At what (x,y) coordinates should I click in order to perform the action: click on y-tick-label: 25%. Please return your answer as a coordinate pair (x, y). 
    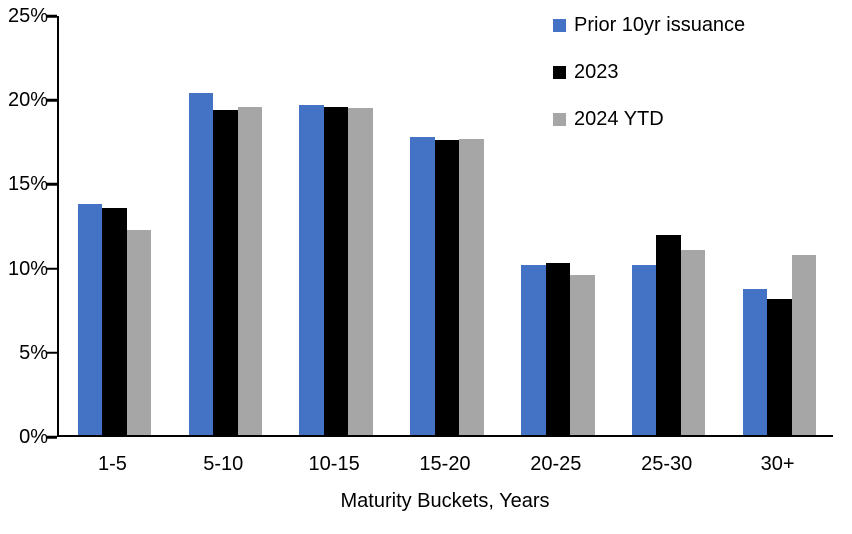
    Looking at the image, I should click on (27, 16).